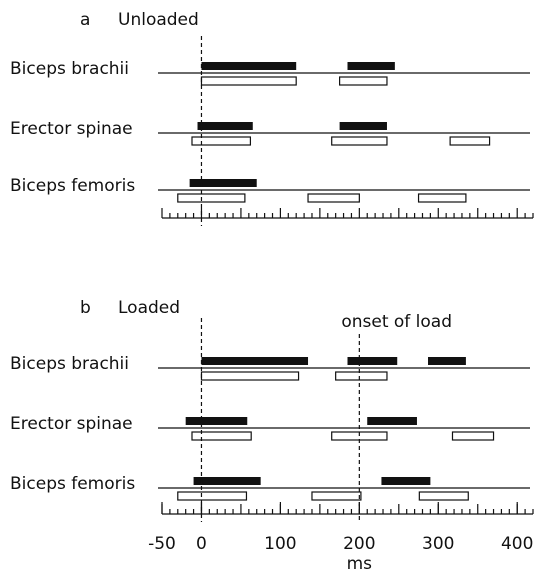 The height and width of the screenshot is (571, 540). Describe the element at coordinates (85, 308) in the screenshot. I see `panel-letter: b` at that location.